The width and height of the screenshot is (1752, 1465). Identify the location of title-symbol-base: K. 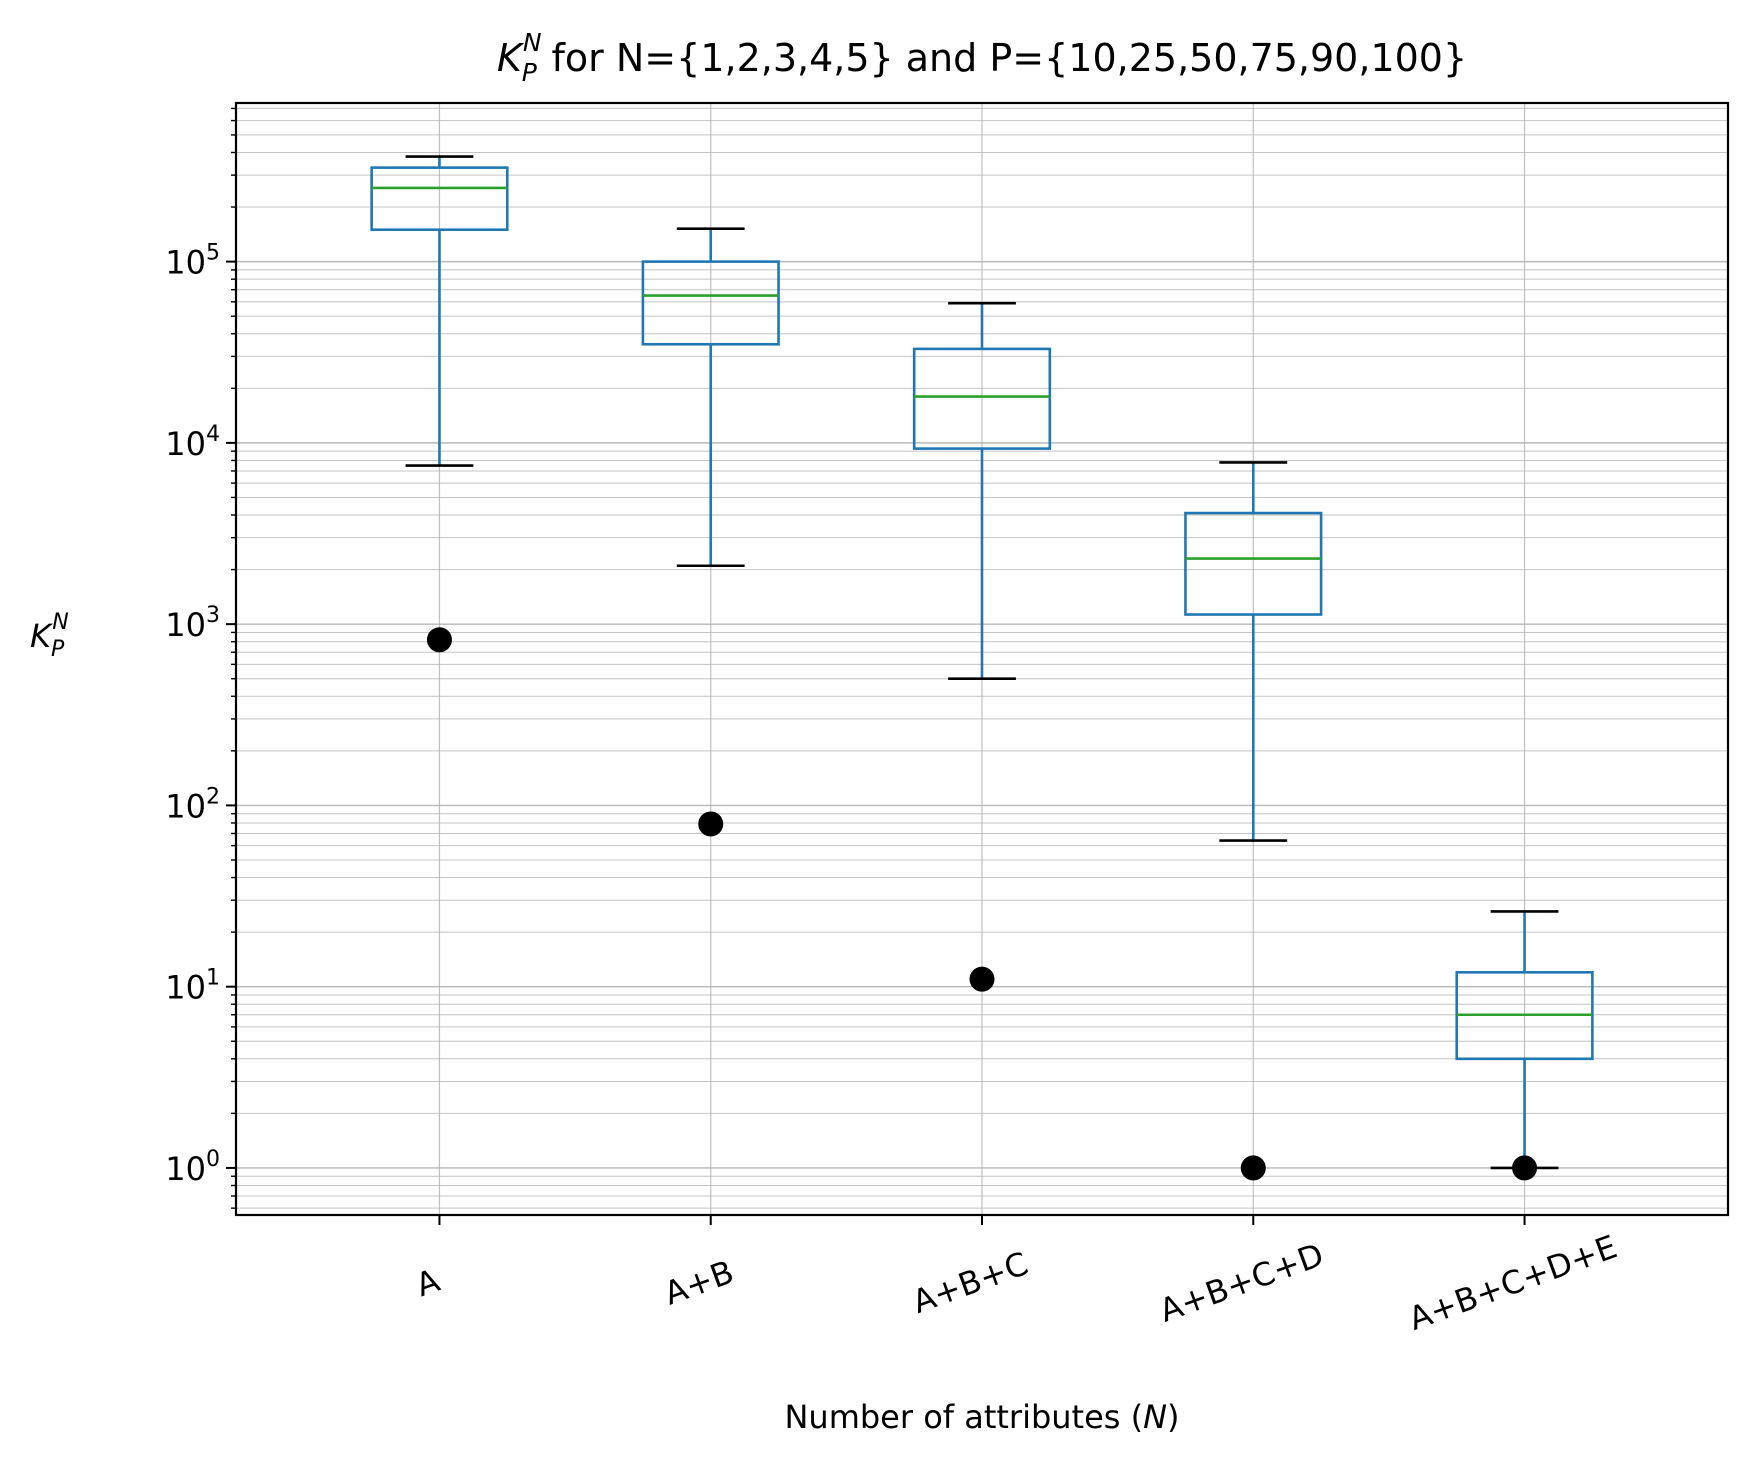
(511, 58).